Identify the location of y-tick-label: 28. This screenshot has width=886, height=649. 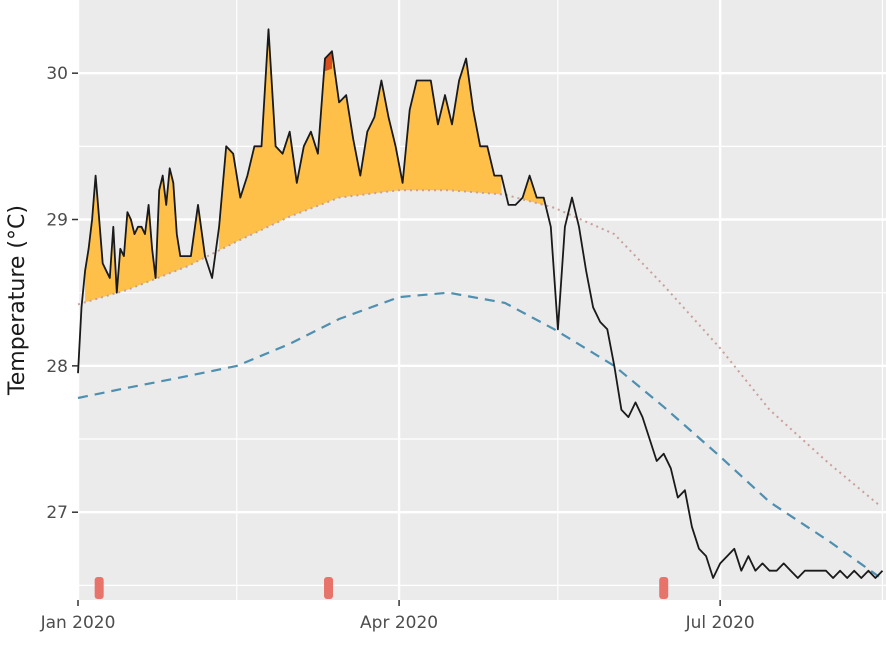
(57, 367).